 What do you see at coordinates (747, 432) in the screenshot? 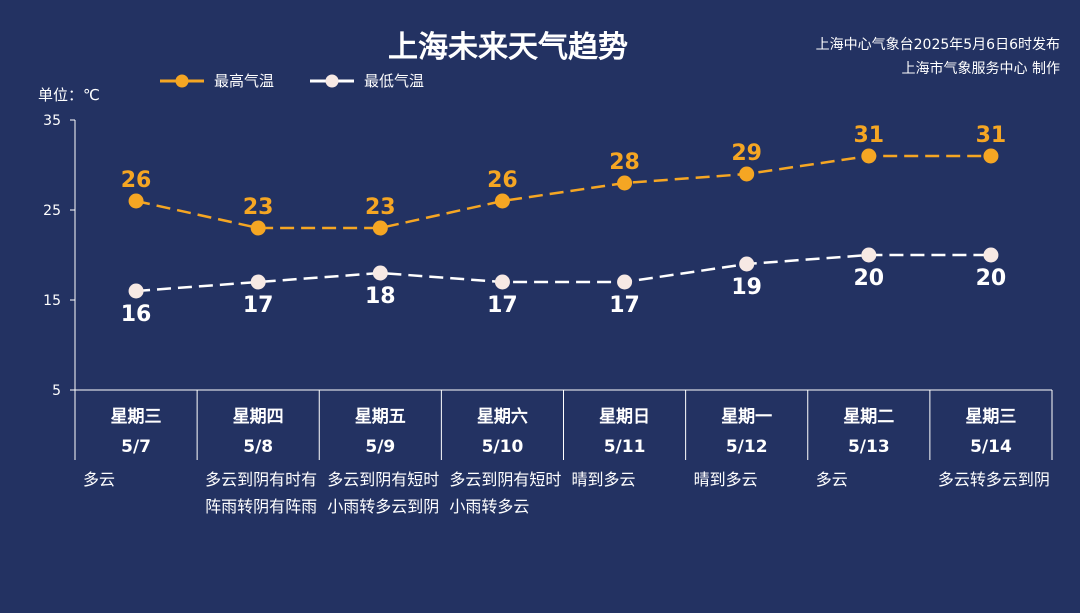
I see `day-label: 星期一 5/12` at bounding box center [747, 432].